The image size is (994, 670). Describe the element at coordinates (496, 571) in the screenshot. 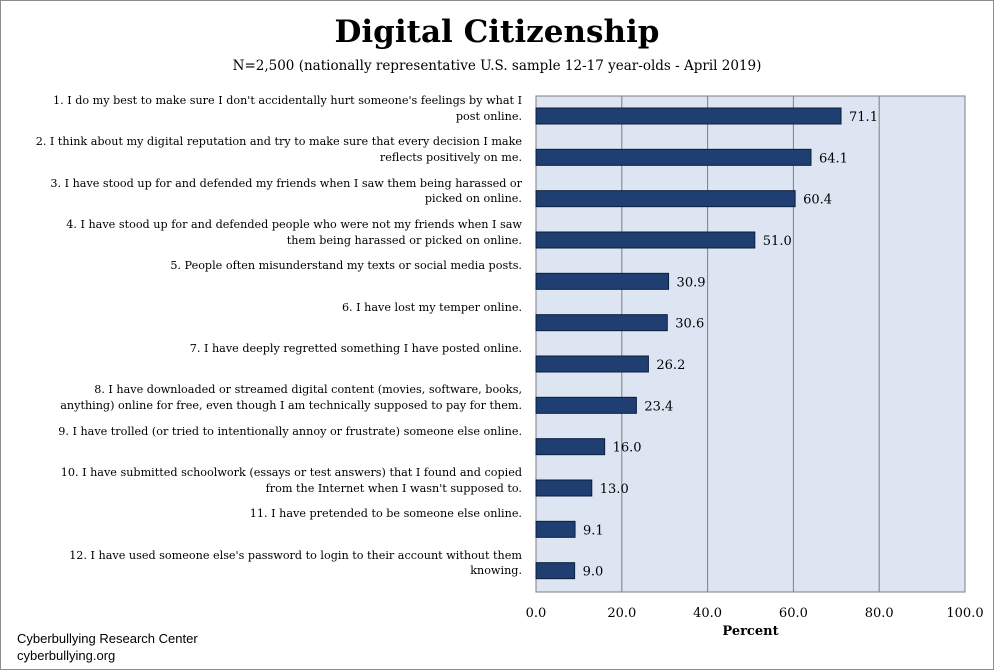

I see `category-label-line: knowing.` at that location.